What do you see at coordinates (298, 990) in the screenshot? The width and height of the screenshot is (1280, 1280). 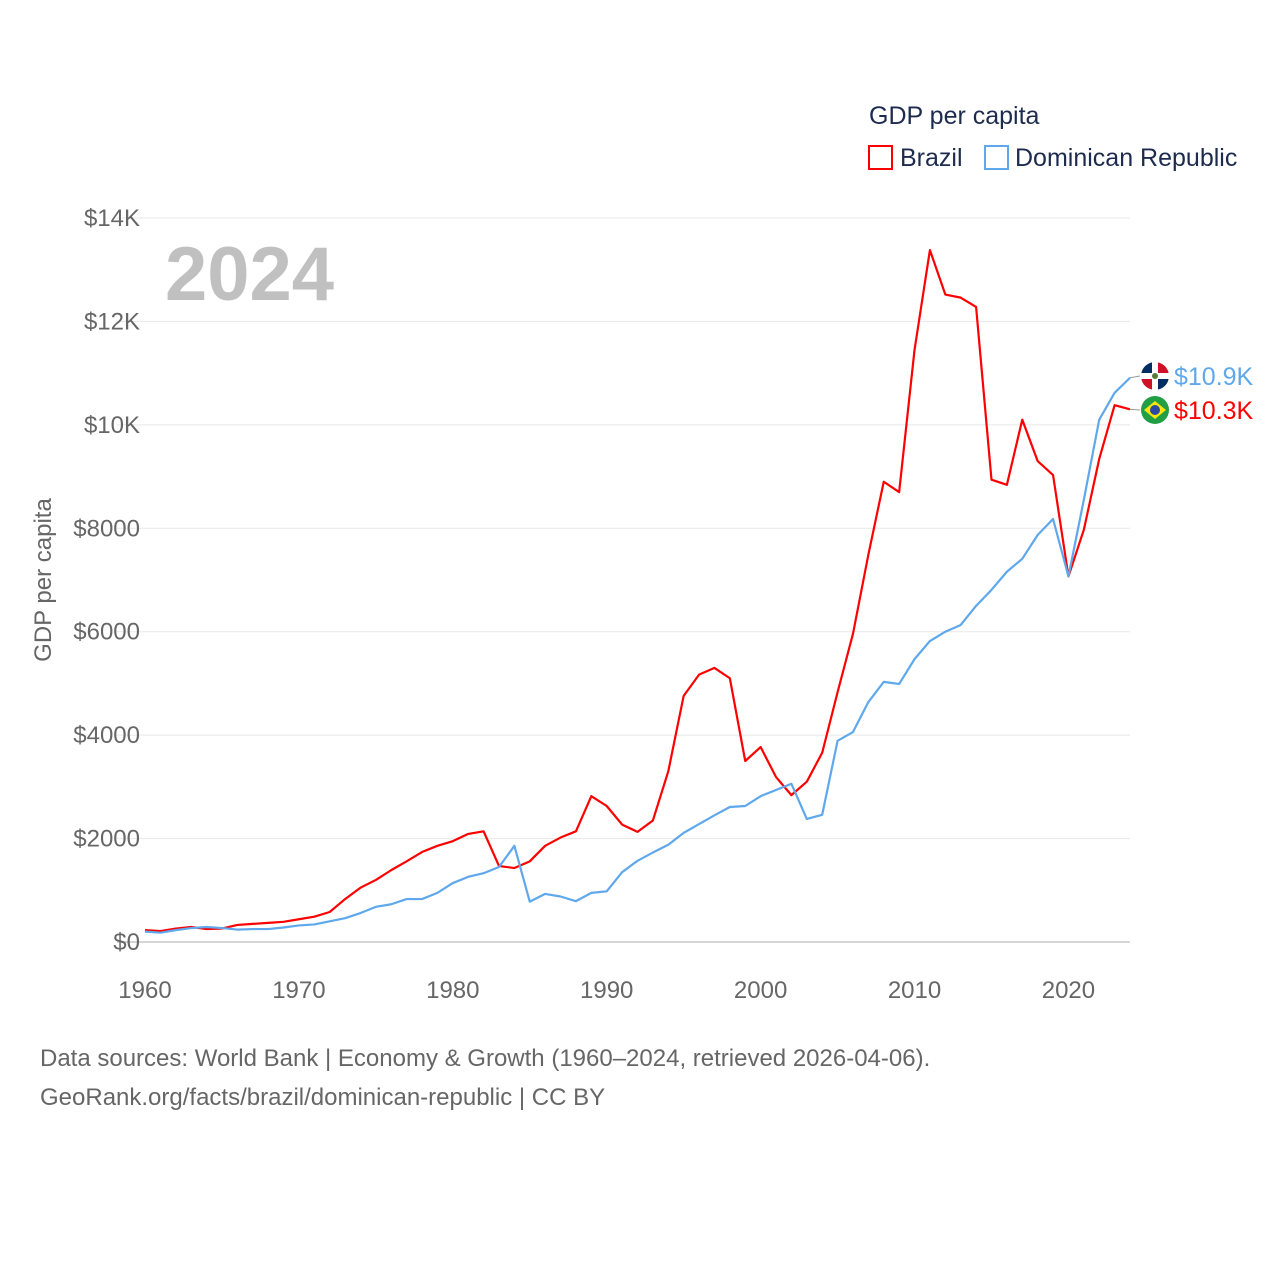 I see `x-tick-label: 1970` at bounding box center [298, 990].